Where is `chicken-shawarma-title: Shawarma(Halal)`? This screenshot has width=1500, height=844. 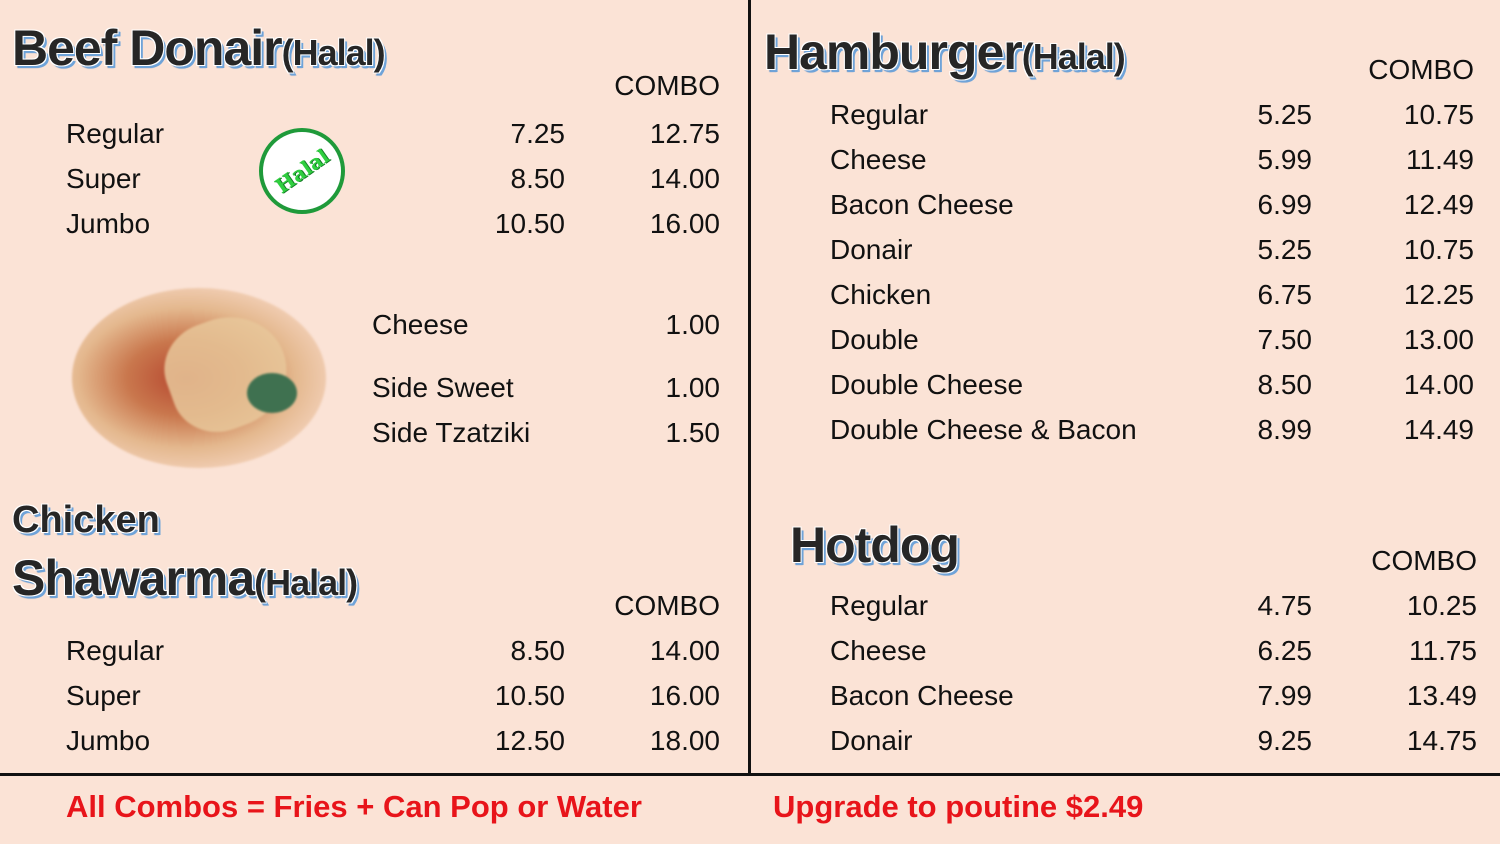 chicken-shawarma-title: Shawarma(Halal) is located at coordinates (185, 580).